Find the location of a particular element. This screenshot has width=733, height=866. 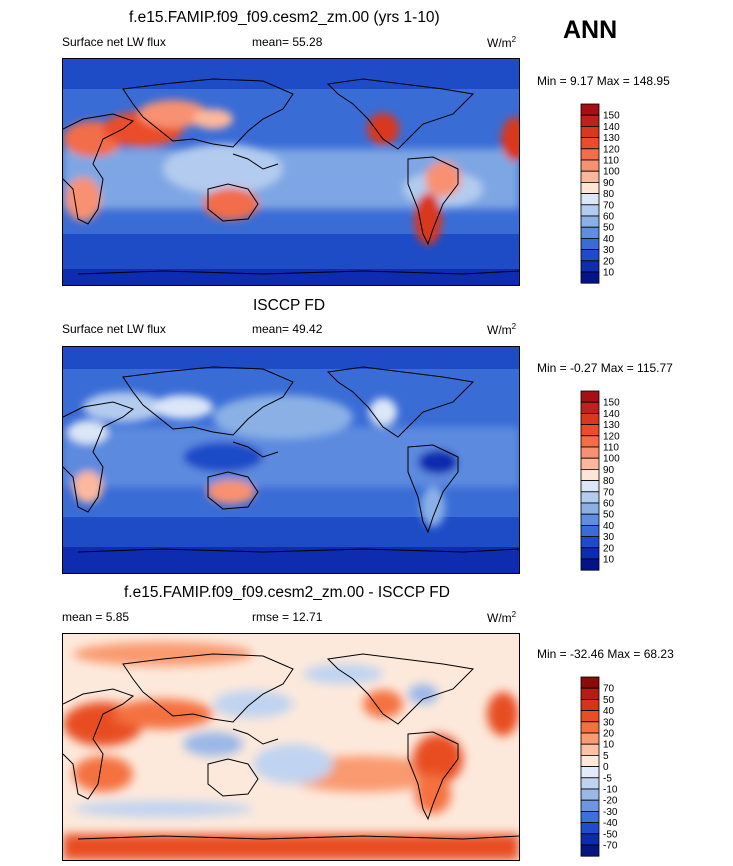

panel-1-colorbar: 150 140 130 120 110 100 90 80 70 60 50 40 30 20 10 is located at coordinates (610, 197).